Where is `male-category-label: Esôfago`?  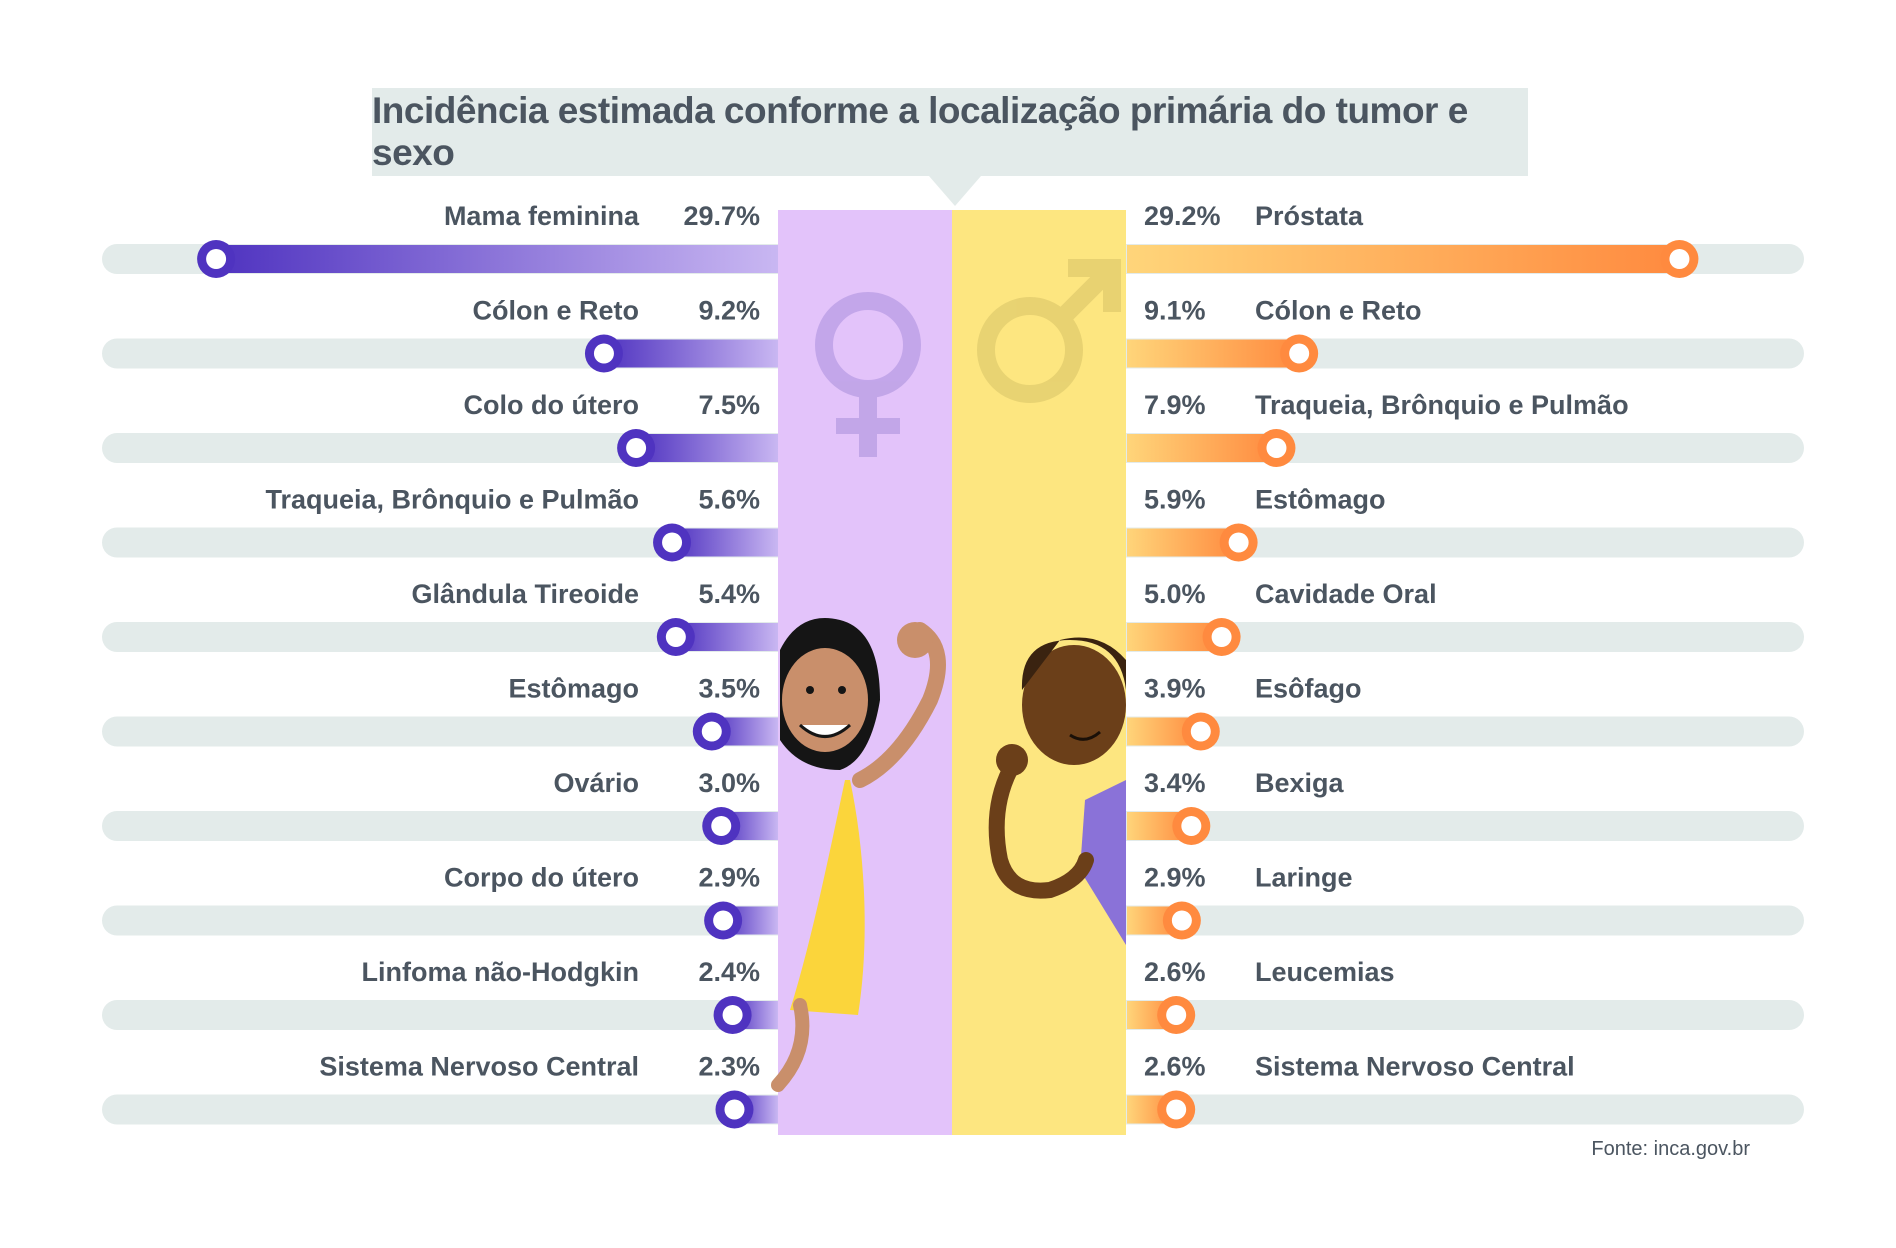
male-category-label: Esôfago is located at coordinates (1308, 689).